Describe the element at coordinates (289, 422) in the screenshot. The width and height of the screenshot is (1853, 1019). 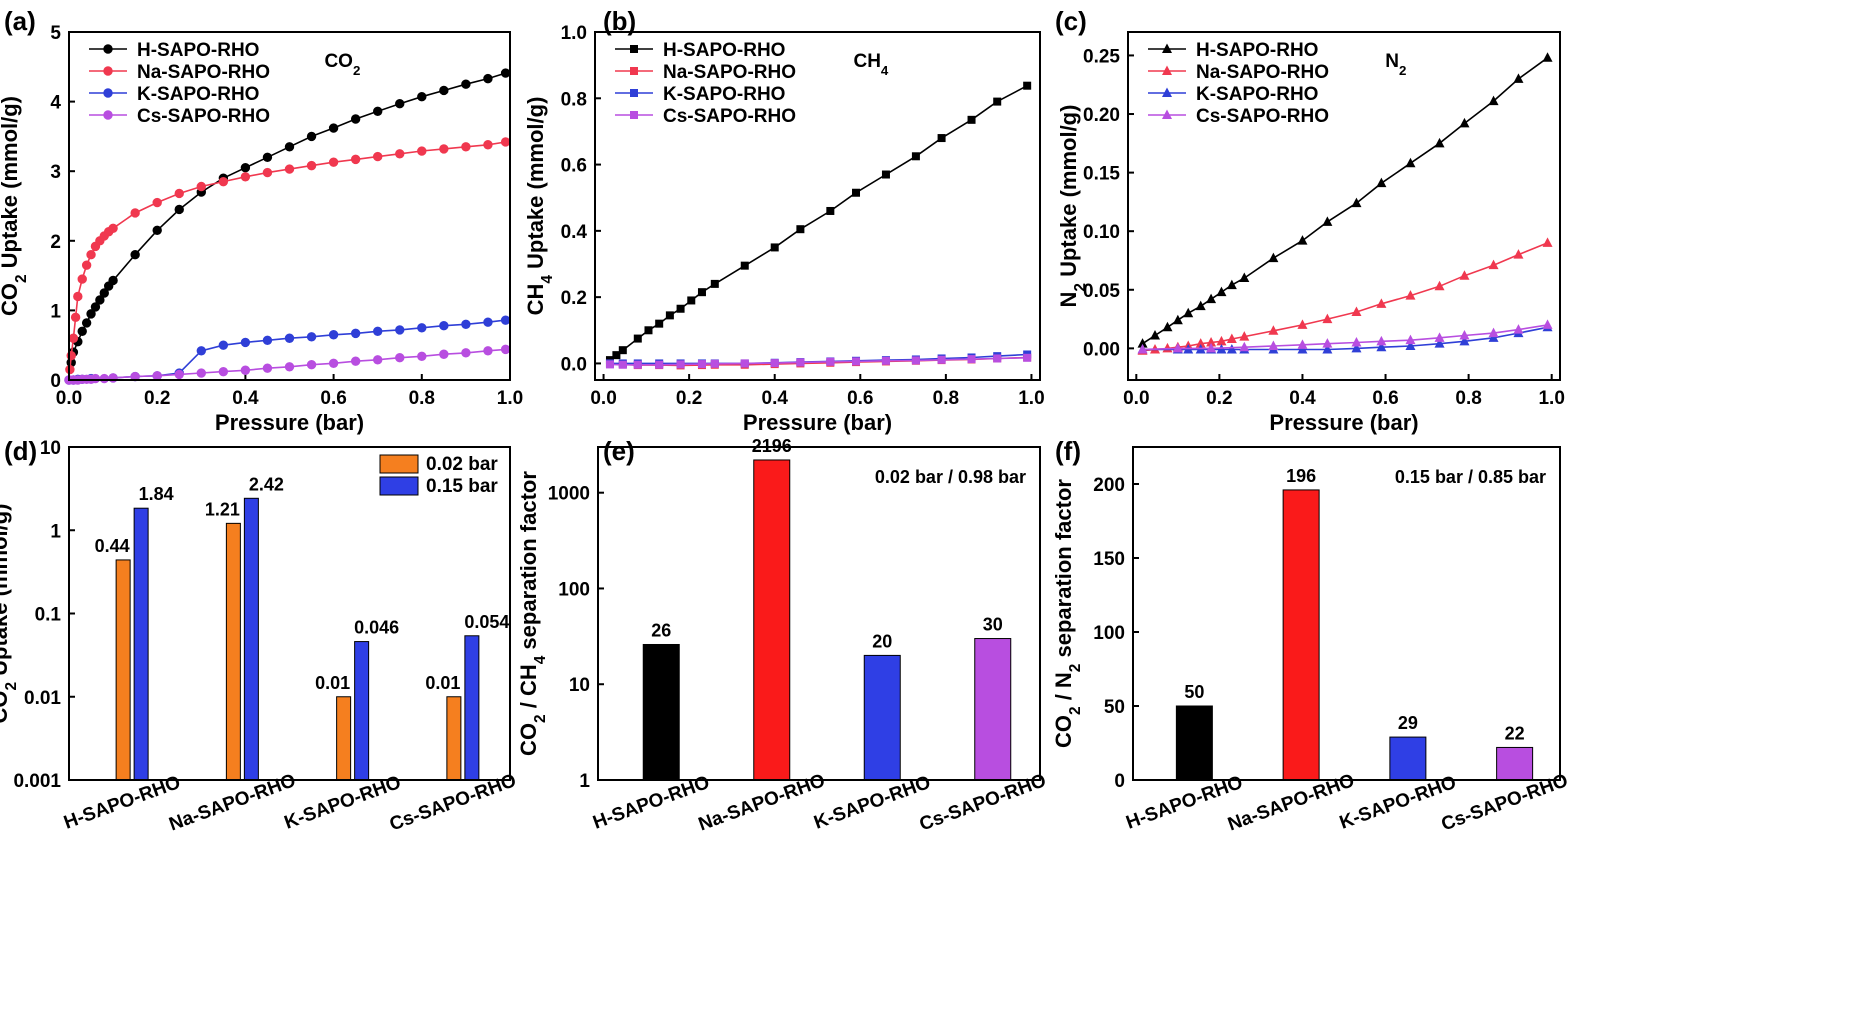
I see `x-axis-title: Pressure (bar)` at that location.